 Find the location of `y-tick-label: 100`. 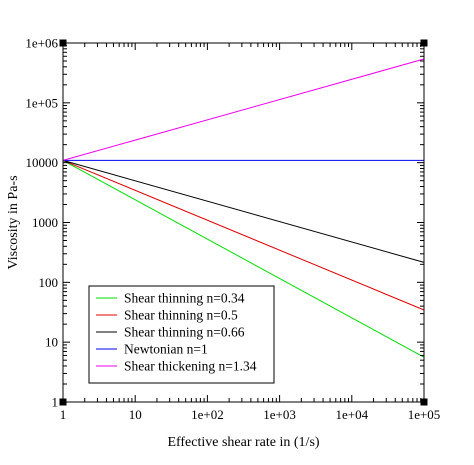

y-tick-label: 100 is located at coordinates (49, 282).